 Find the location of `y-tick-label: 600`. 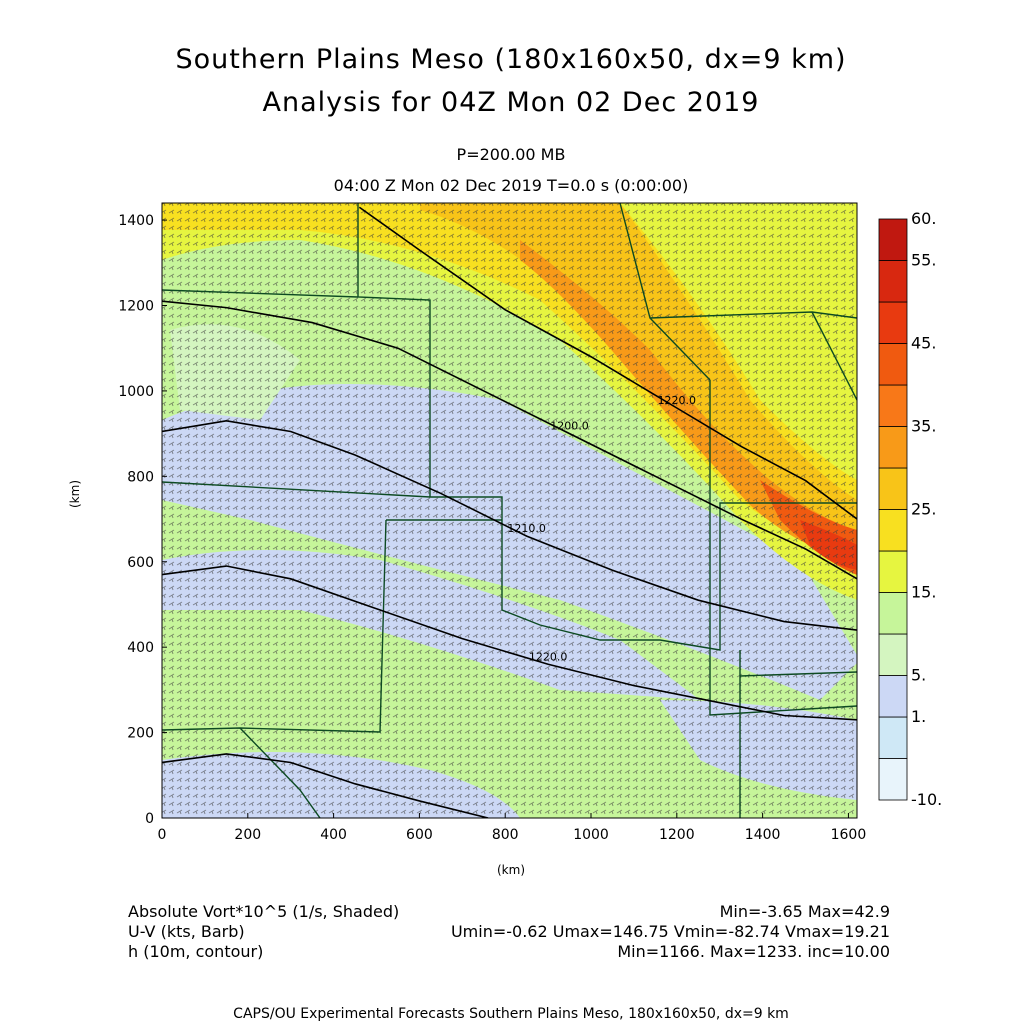

y-tick-label: 600 is located at coordinates (140, 563).